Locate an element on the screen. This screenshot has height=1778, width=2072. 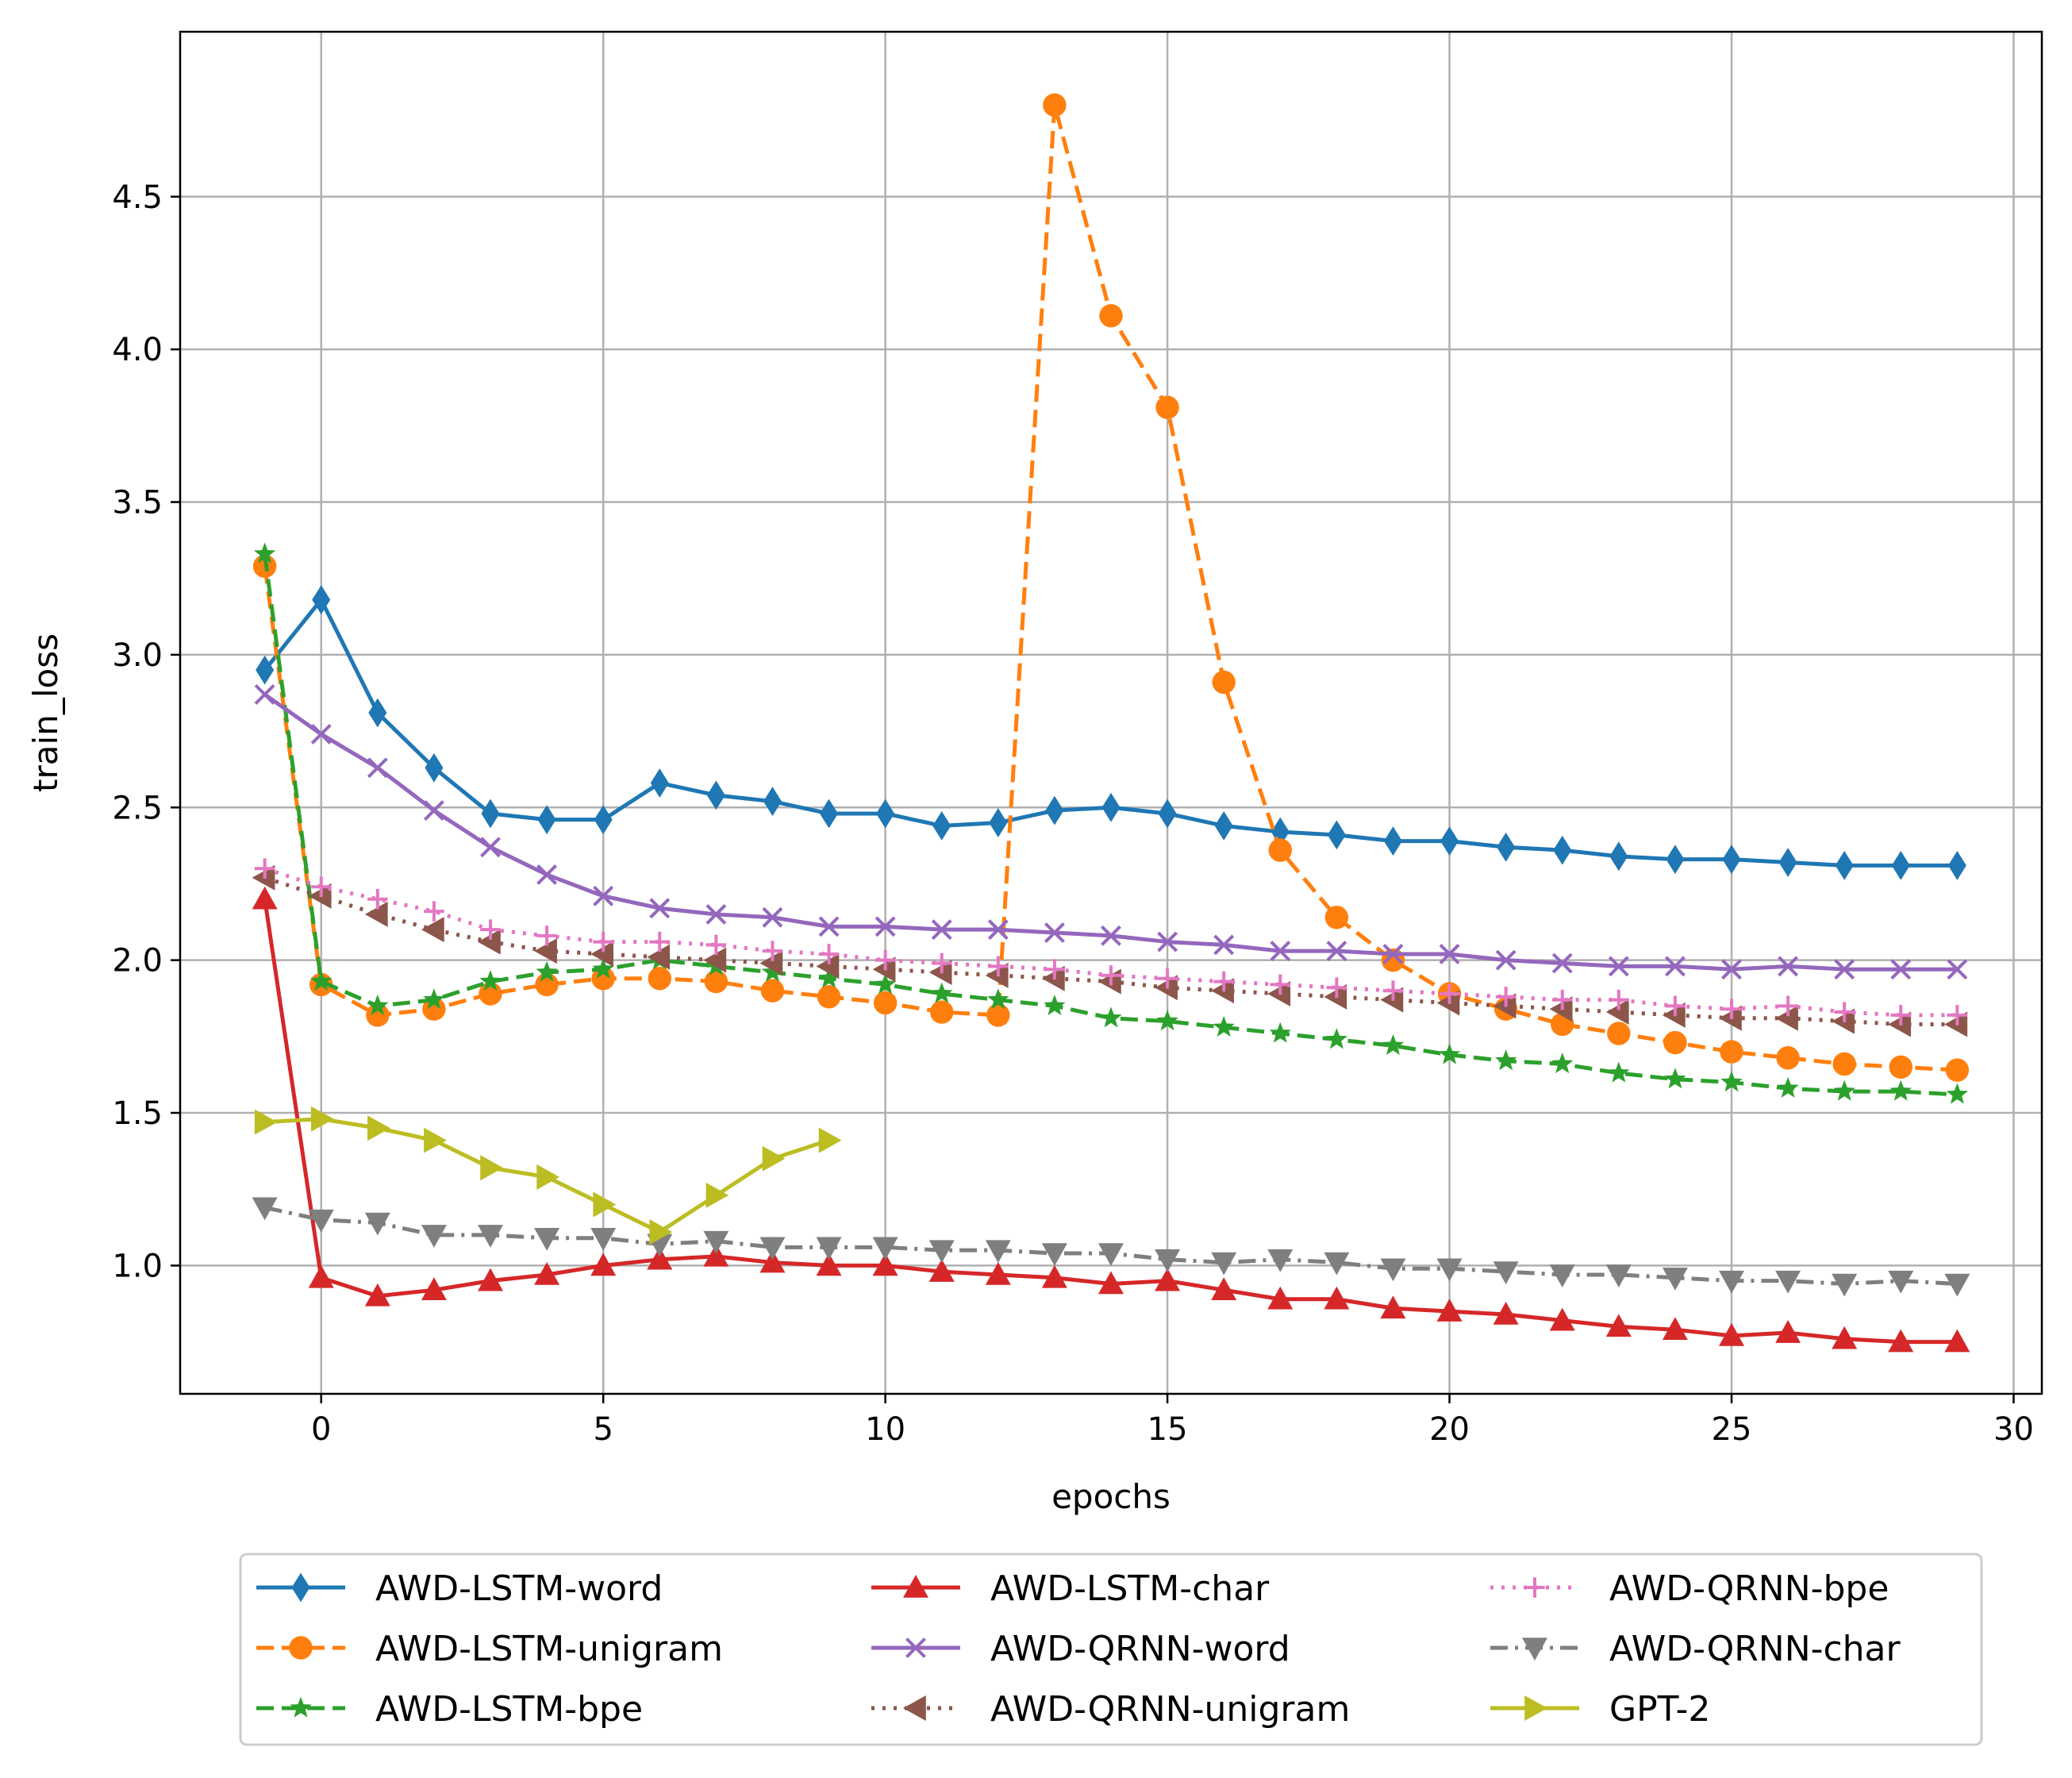
legend-item: AWD-QRNN-unigram is located at coordinates (1110, 1709).